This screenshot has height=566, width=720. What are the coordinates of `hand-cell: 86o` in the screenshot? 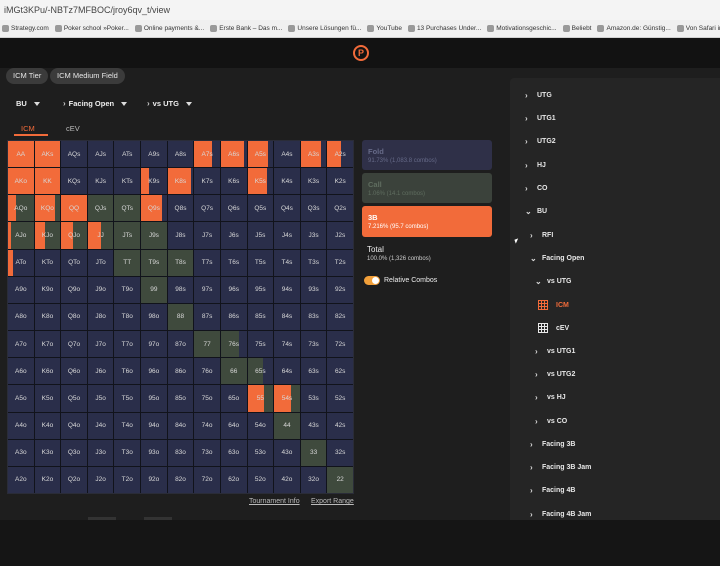 It's located at (180, 371).